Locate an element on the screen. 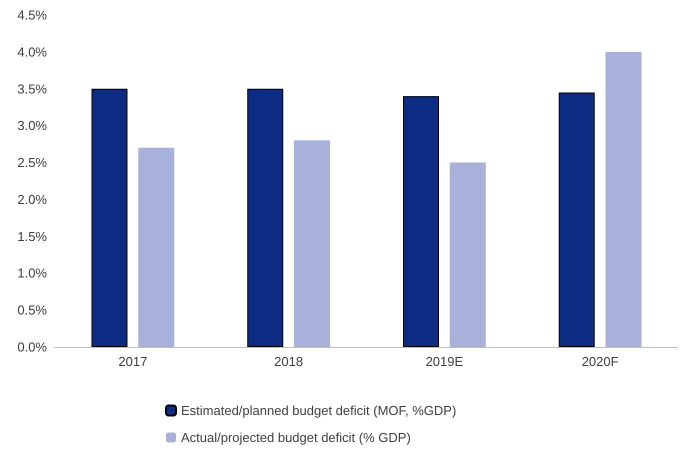 Image resolution: width=693 pixels, height=457 pixels. y-tick-label: 1.0% is located at coordinates (32, 273).